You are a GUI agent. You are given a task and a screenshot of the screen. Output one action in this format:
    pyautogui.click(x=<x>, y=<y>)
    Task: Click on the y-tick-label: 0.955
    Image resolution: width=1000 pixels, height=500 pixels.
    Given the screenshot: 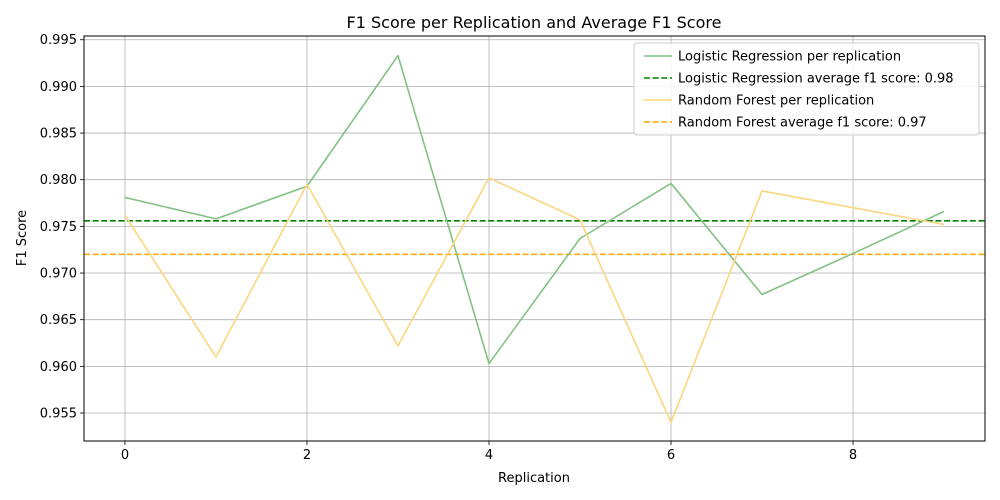 What is the action you would take?
    pyautogui.click(x=58, y=414)
    